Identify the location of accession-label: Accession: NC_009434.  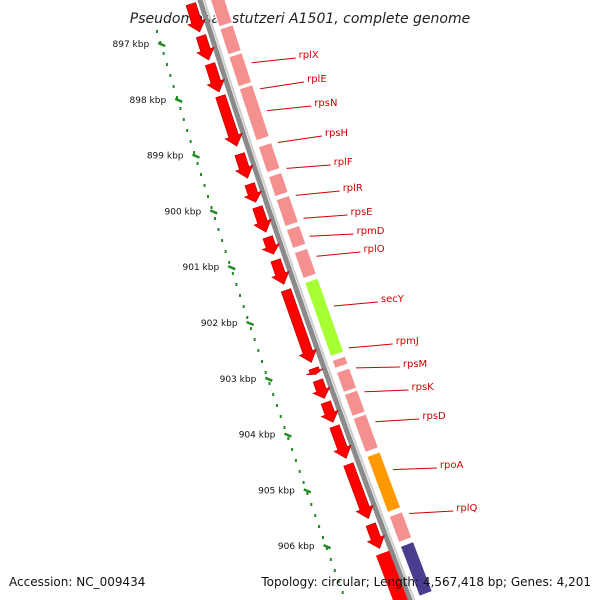
(77, 582).